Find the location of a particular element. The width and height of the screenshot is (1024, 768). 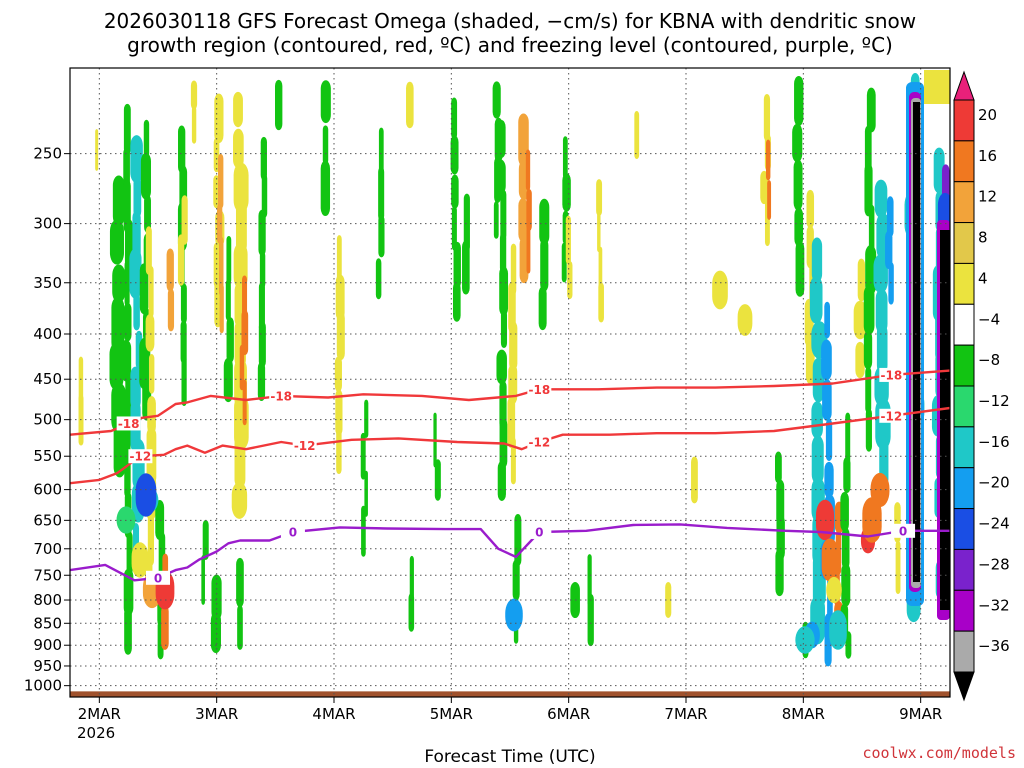

colorbar-label: −12 is located at coordinates (994, 401).